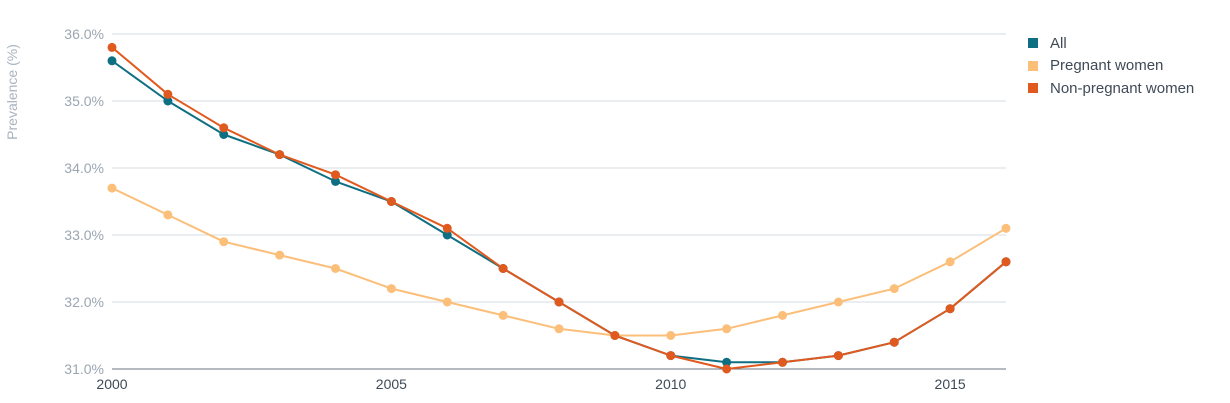 The width and height of the screenshot is (1230, 403). Describe the element at coordinates (84, 302) in the screenshot. I see `y-tick-label: 32.0%` at that location.